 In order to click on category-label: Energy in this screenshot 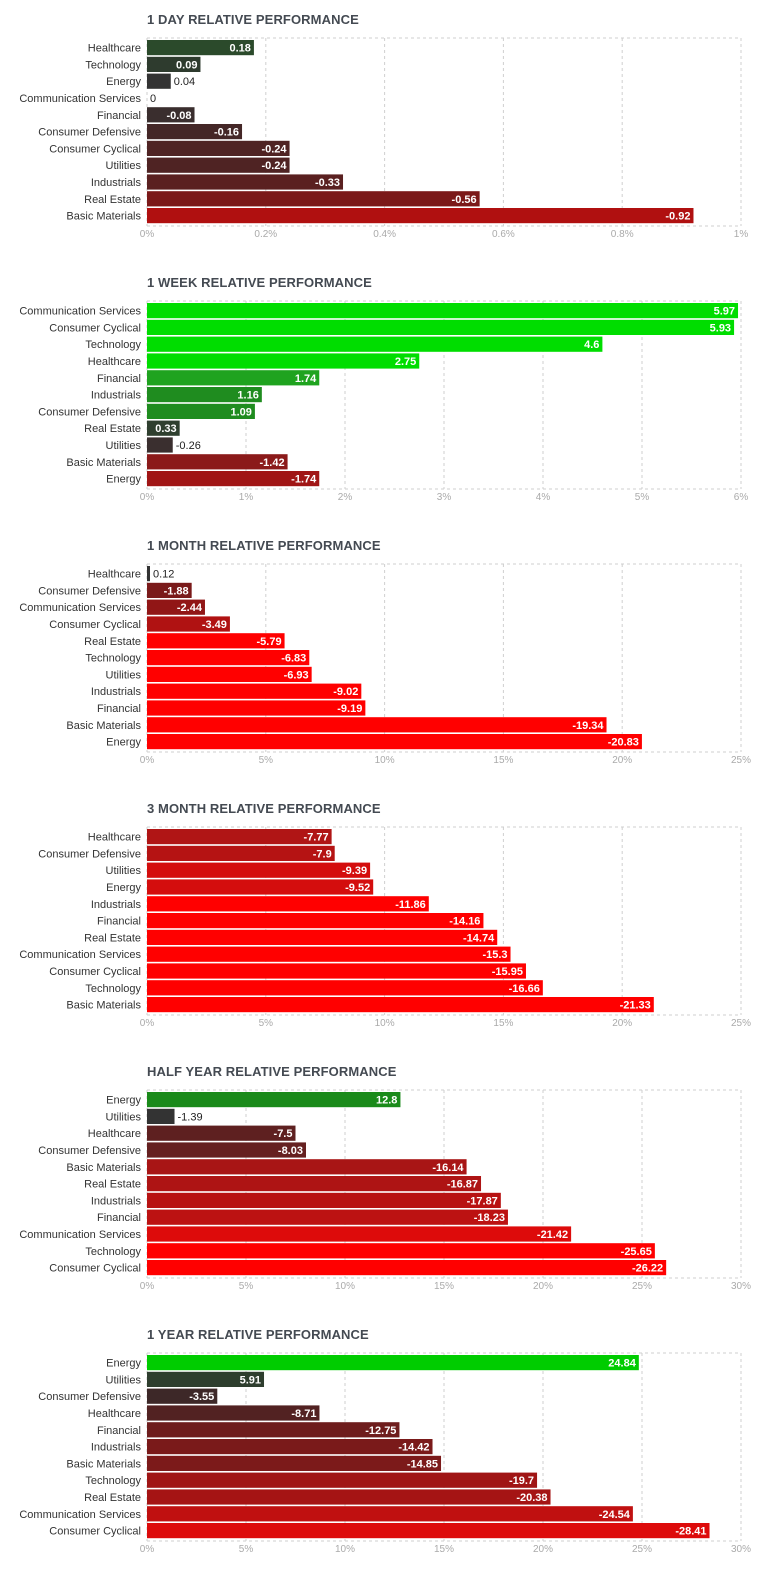, I will do `click(123, 1101)`.